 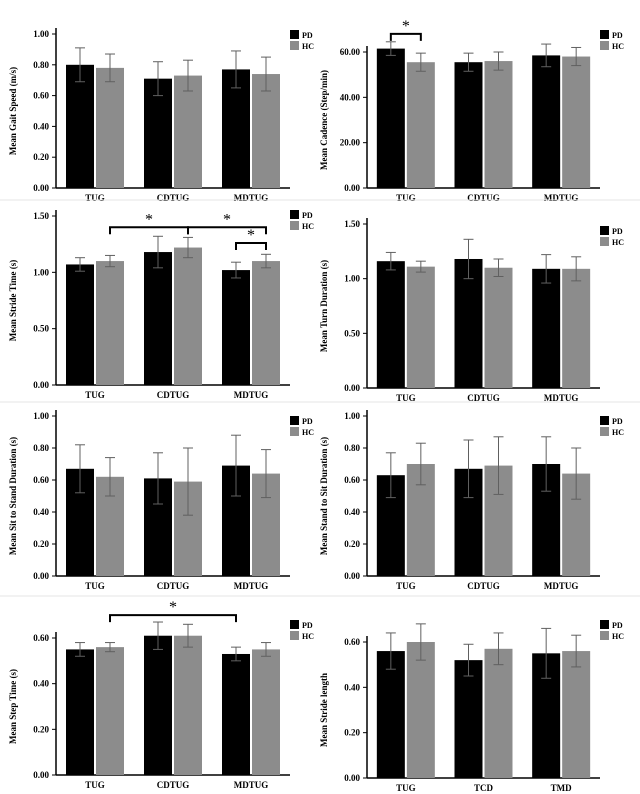 I want to click on panel-4-pd-bar-mdtug, so click(x=546, y=328).